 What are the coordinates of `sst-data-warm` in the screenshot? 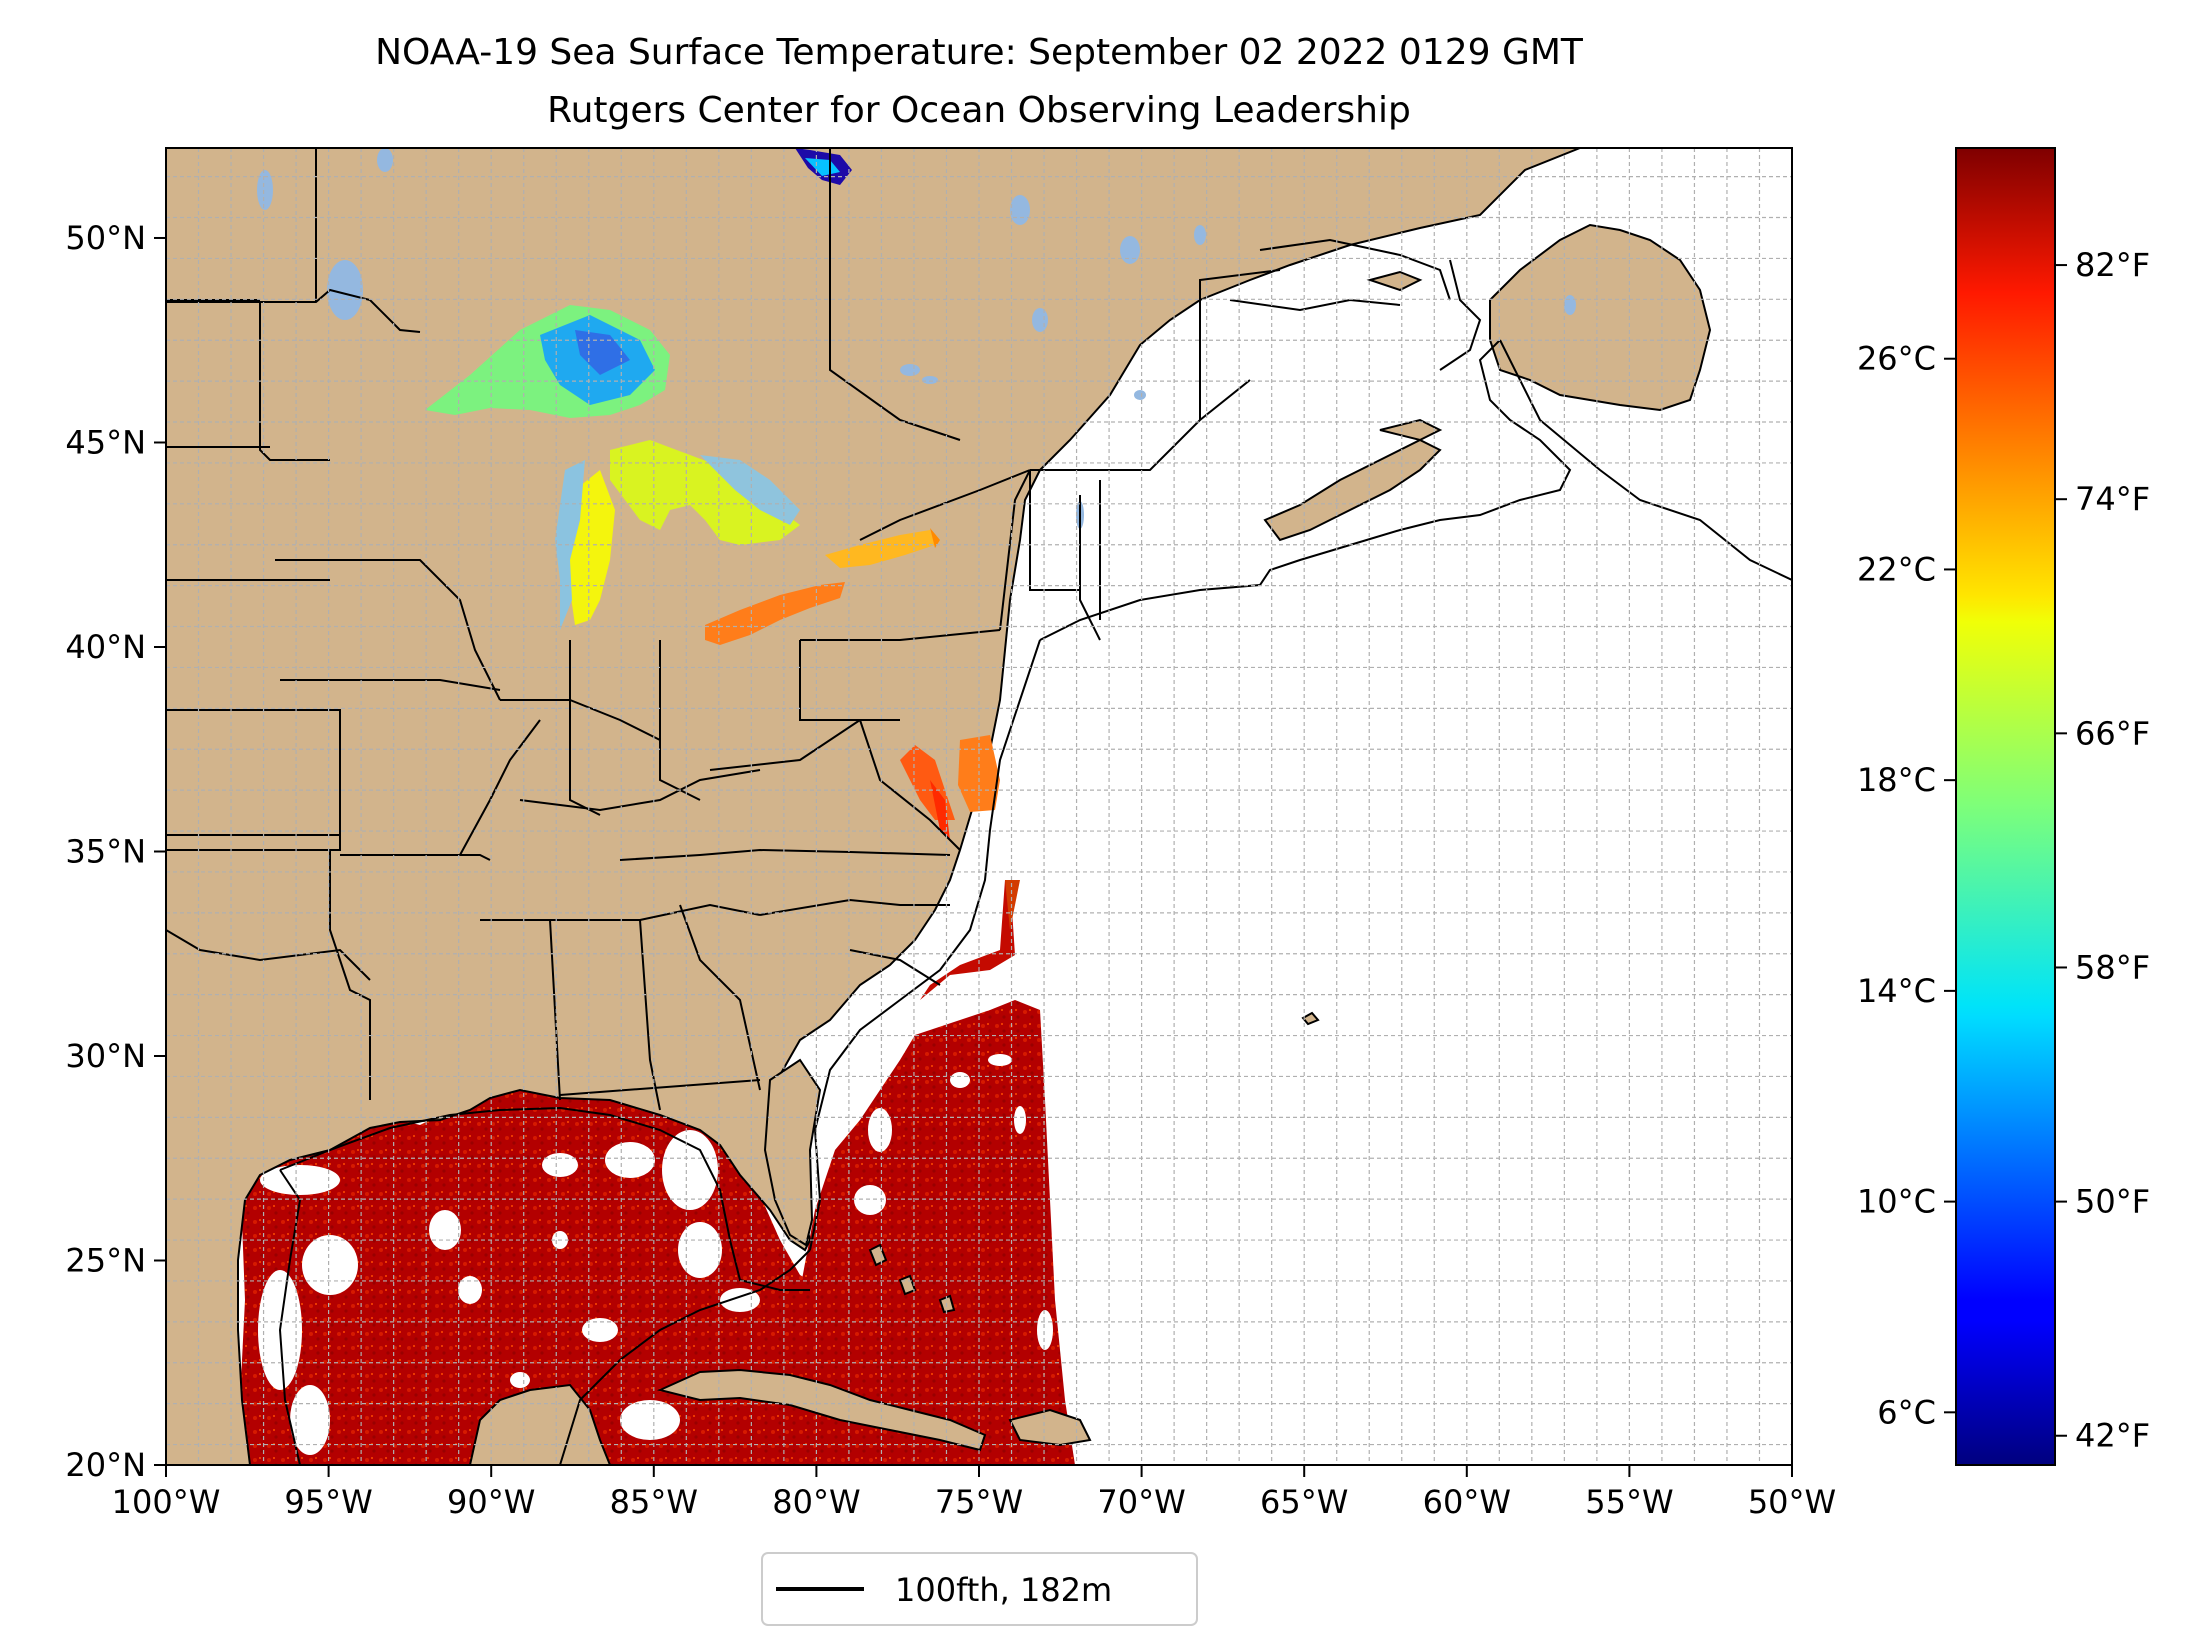 It's located at (657, 1172).